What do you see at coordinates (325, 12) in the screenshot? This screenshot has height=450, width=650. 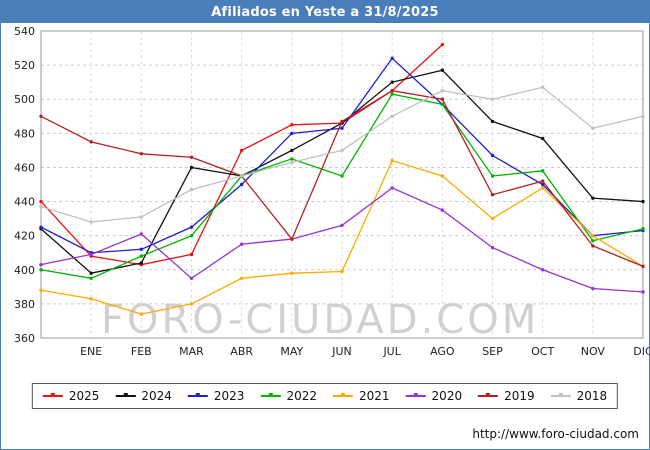 I see `chart-title: Afiliados en Yeste a 31/8/2025` at bounding box center [325, 12].